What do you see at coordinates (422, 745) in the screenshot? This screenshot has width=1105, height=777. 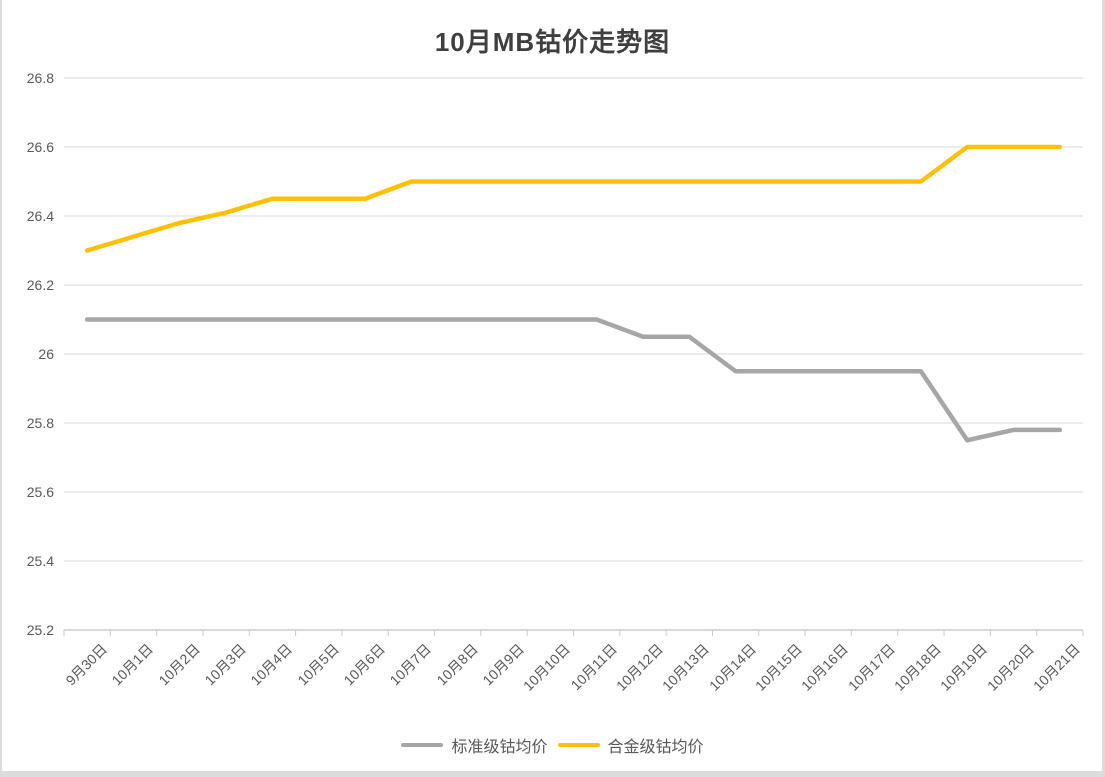 I see `legend-line-swatch-gray` at bounding box center [422, 745].